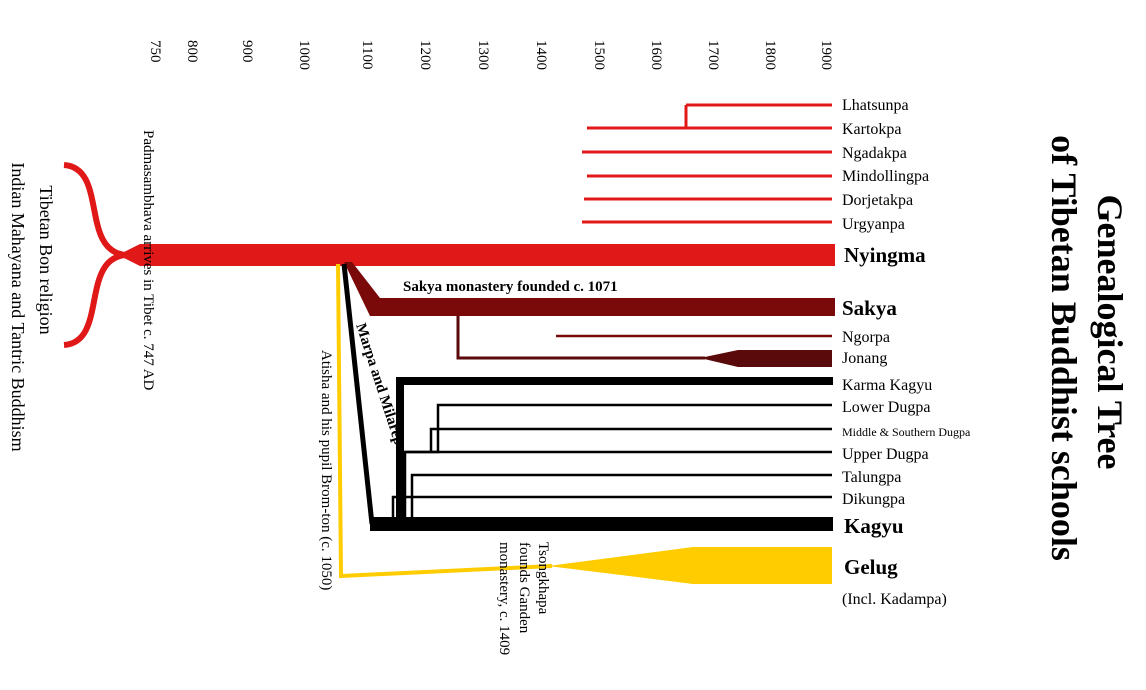 The height and width of the screenshot is (690, 1146). I want to click on talungpa-line, so click(621, 496).